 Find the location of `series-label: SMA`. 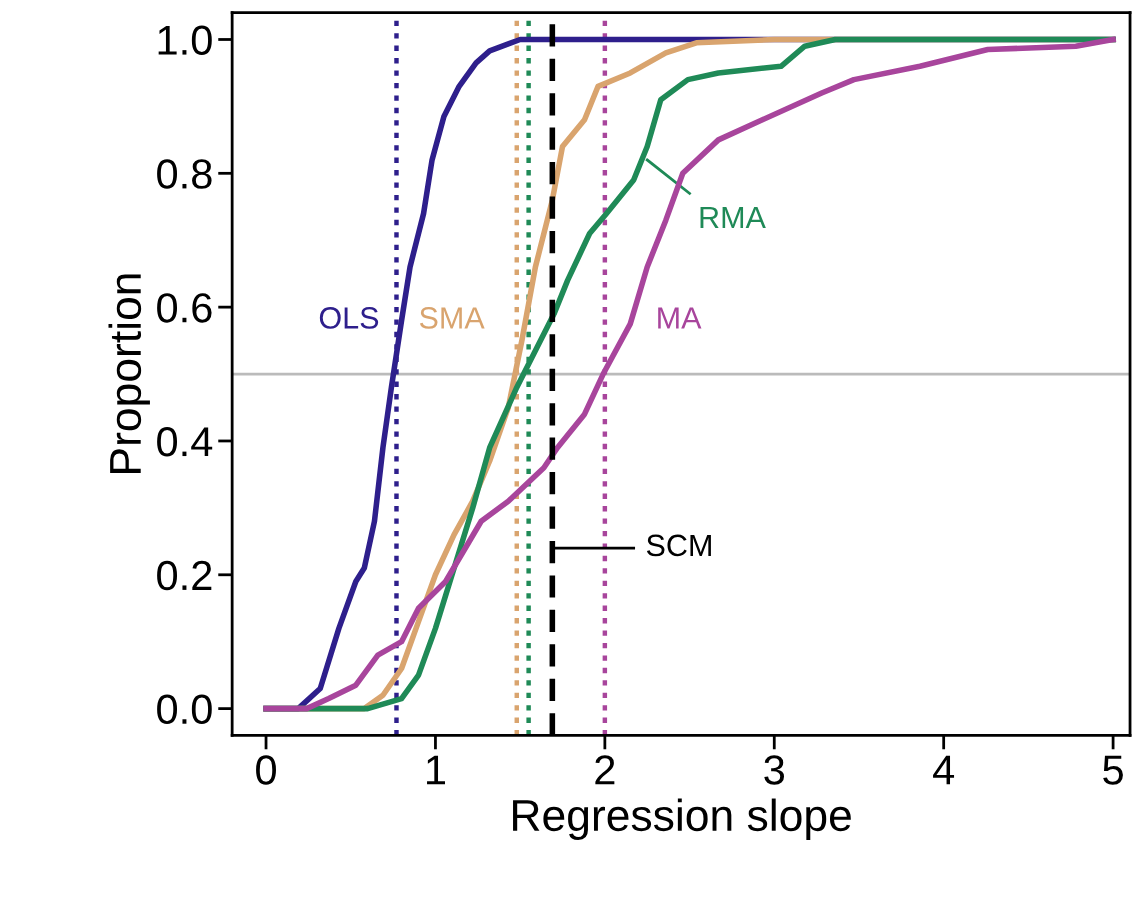

series-label: SMA is located at coordinates (452, 318).